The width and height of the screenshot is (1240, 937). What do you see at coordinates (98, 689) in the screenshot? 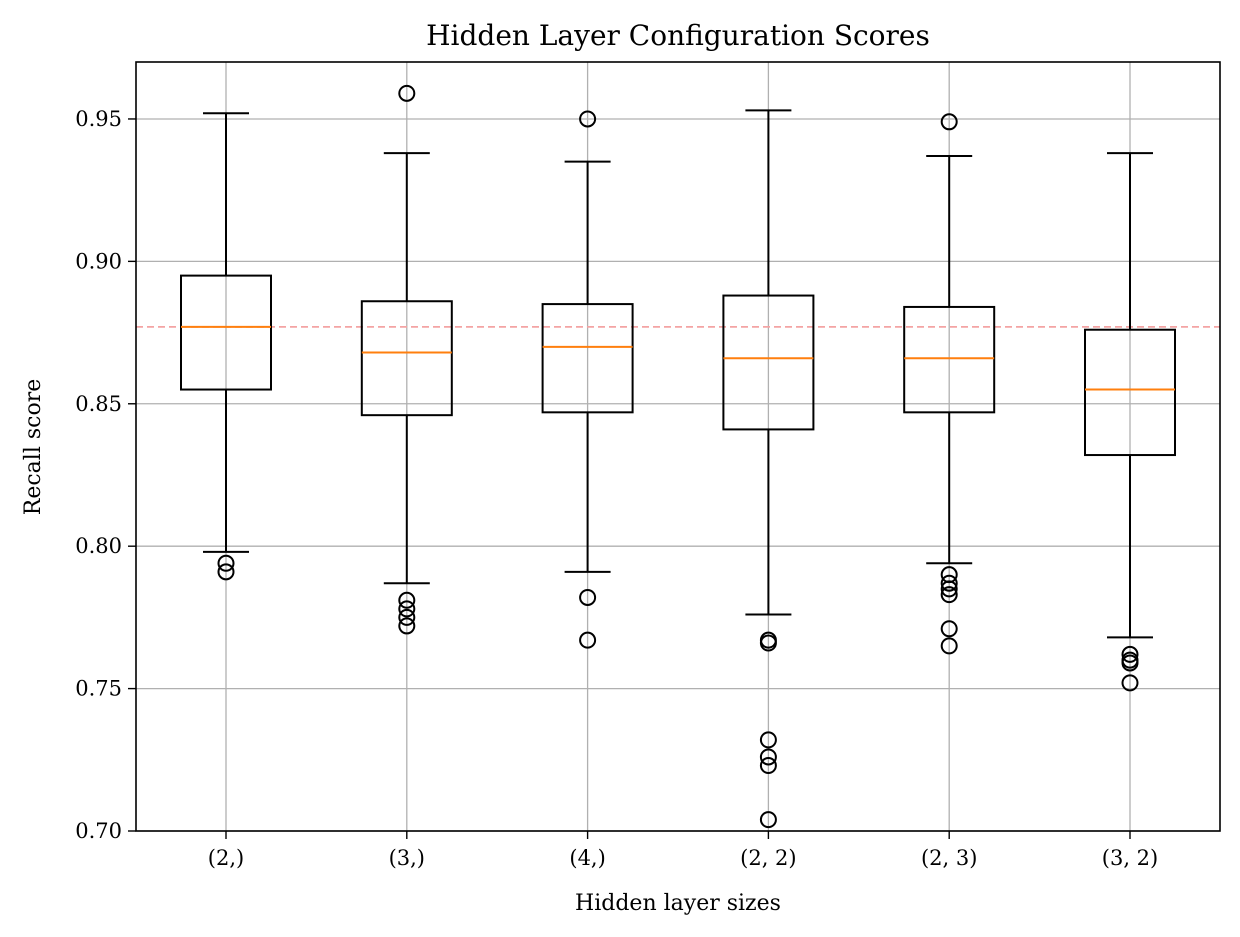
I see `y-tick-label: 0.75` at bounding box center [98, 689].